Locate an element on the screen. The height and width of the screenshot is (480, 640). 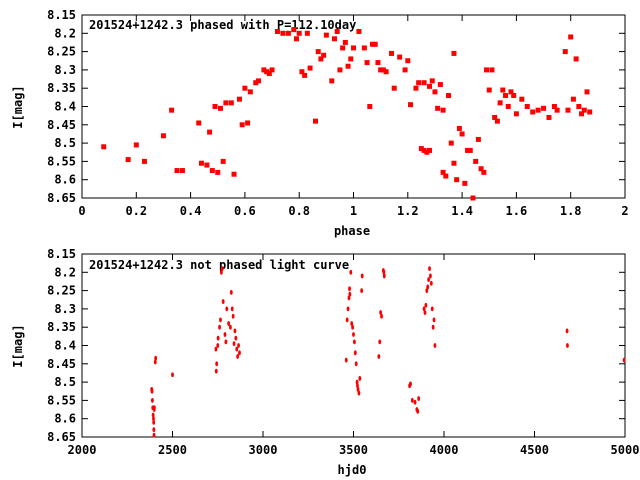
y-tick-label: 8.55 is located at coordinates (61, 400).